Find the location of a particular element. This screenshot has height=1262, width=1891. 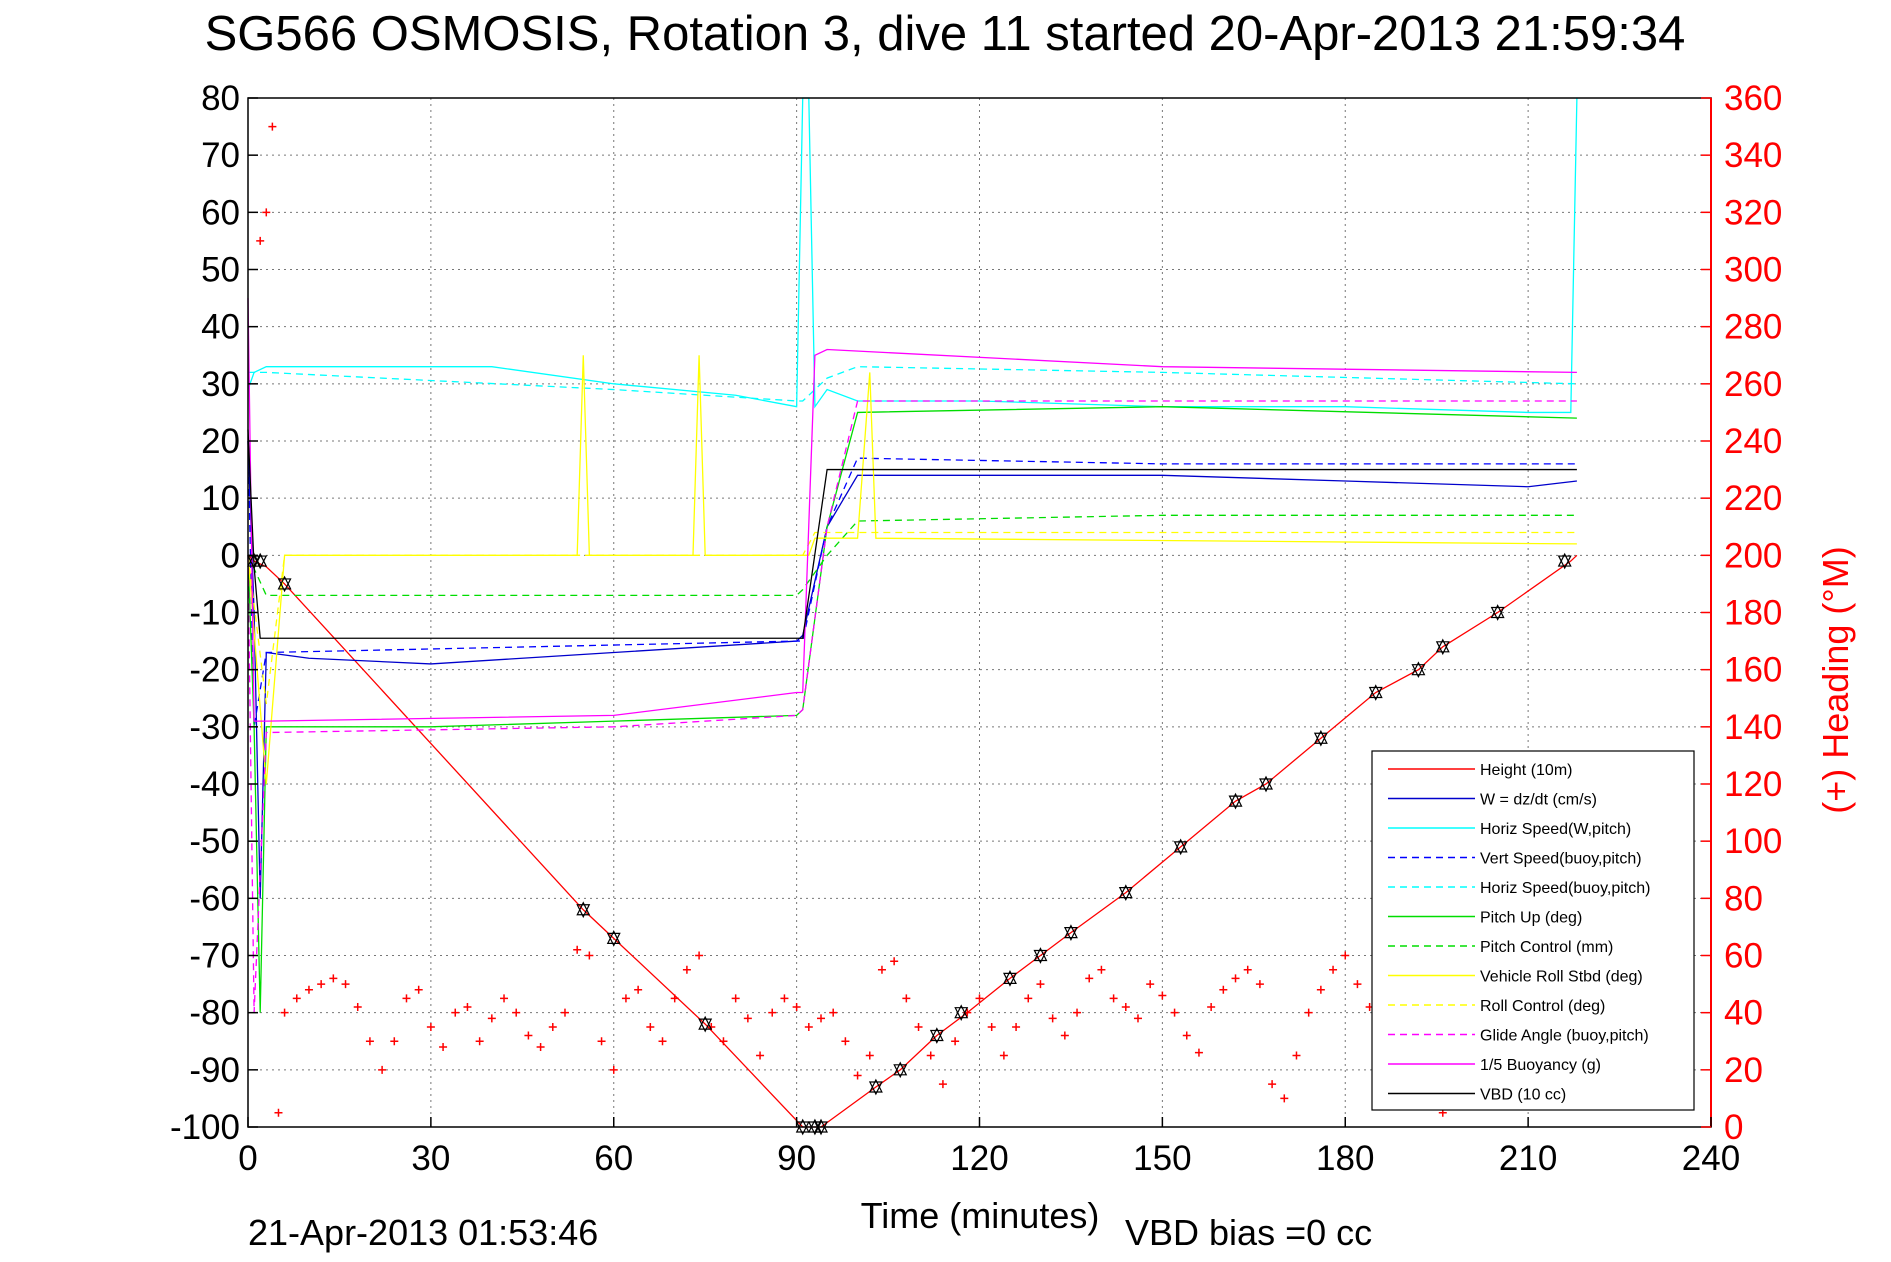

x-tick-label: 210 is located at coordinates (1528, 1158).